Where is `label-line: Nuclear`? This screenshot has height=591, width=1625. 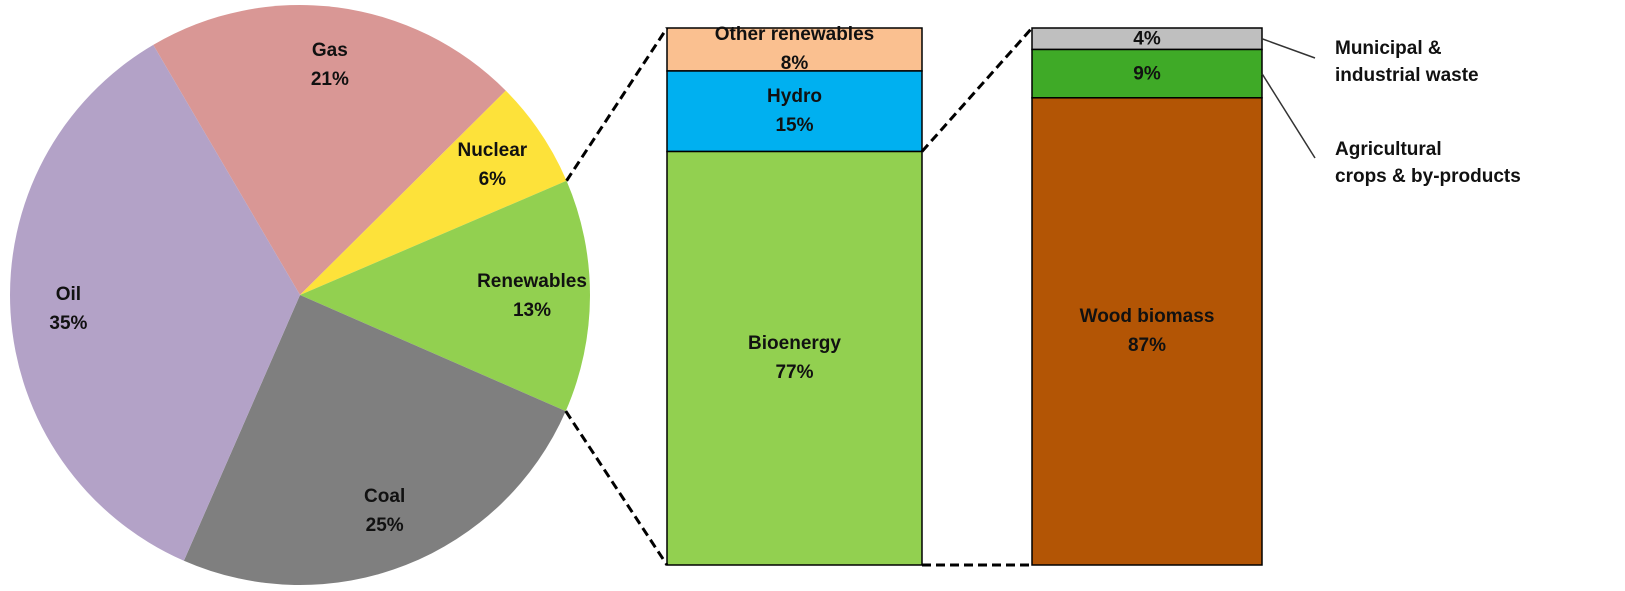 label-line: Nuclear is located at coordinates (492, 151).